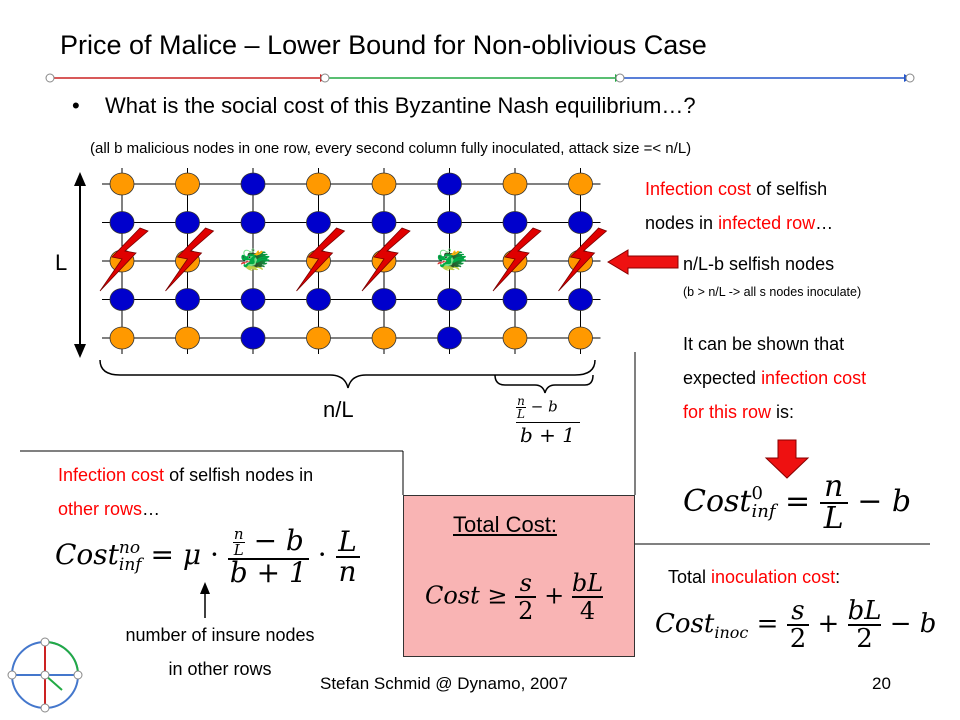 The height and width of the screenshot is (720, 960). Describe the element at coordinates (759, 264) in the screenshot. I see `selfish-nodes-label: n/L-b selfish nodes` at that location.